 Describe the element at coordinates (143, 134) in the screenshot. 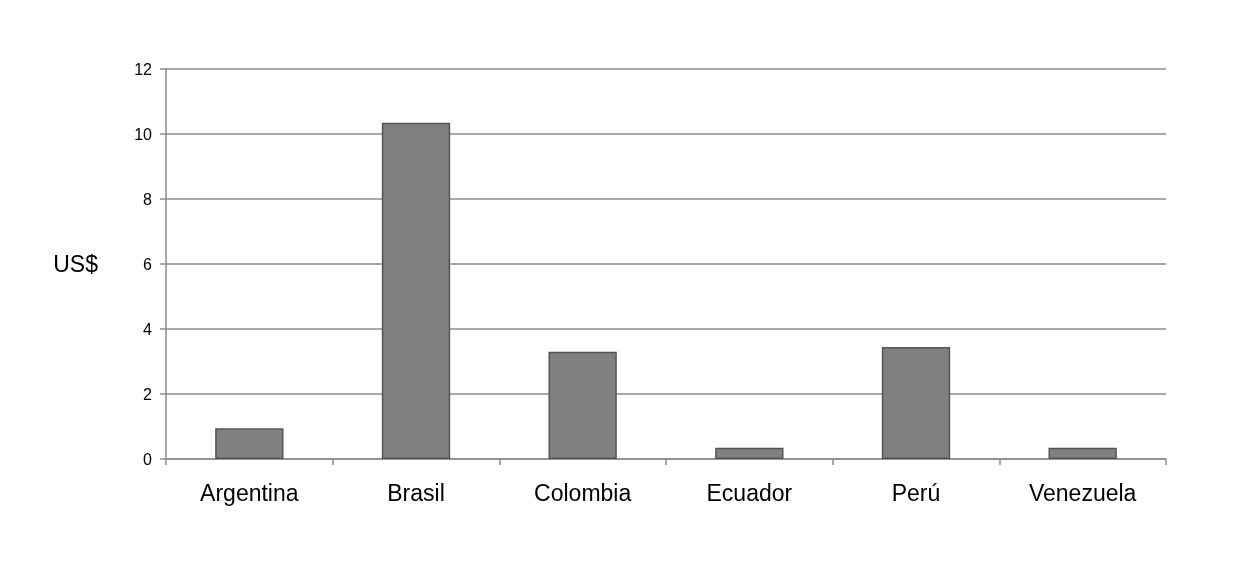

I see `y-tick-label: 10` at that location.